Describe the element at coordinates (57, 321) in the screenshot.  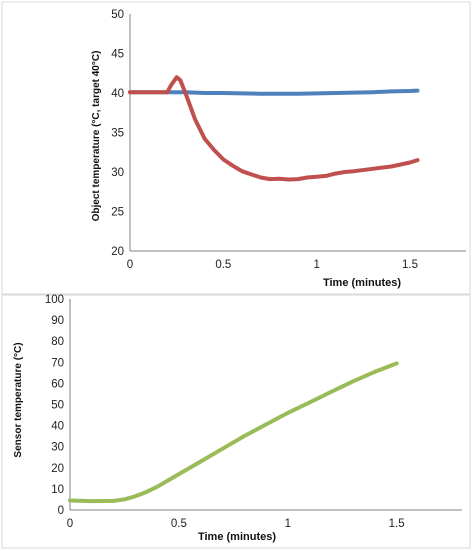
I see `y-tick-label: 90` at that location.